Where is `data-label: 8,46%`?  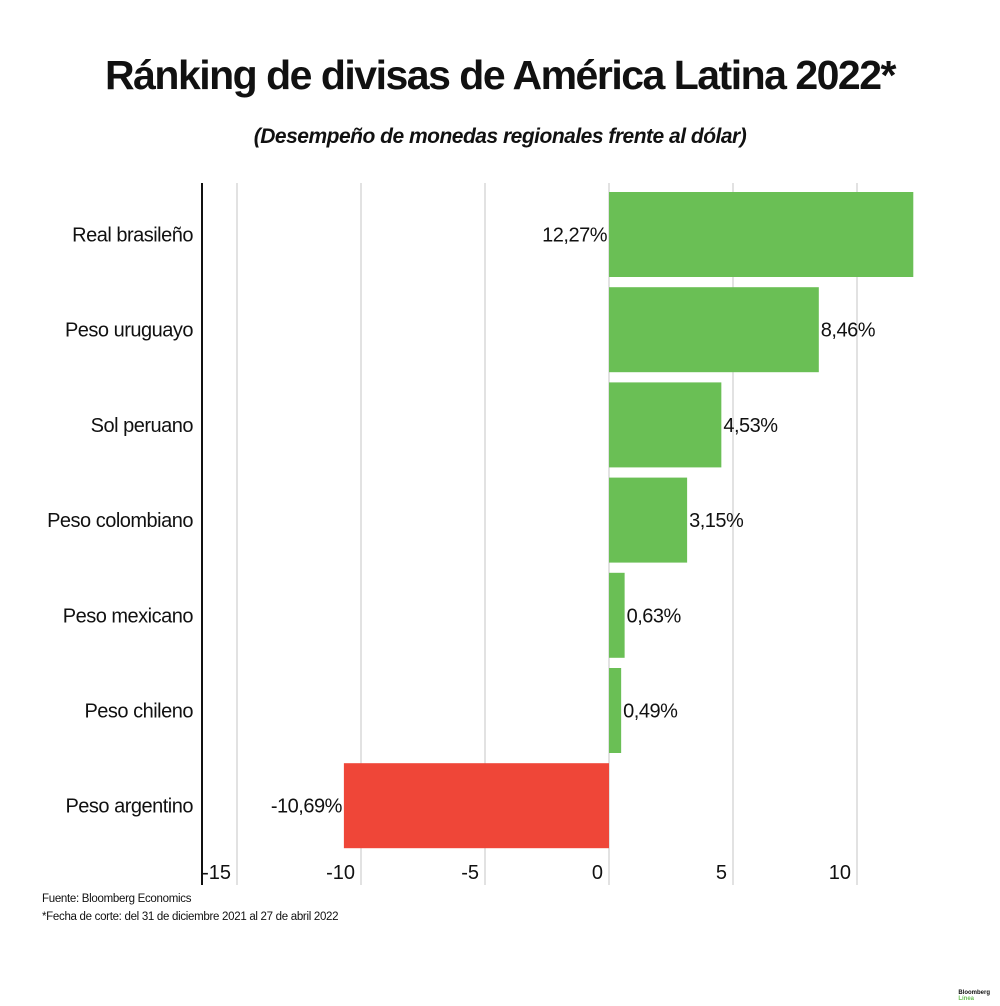
data-label: 8,46% is located at coordinates (848, 331).